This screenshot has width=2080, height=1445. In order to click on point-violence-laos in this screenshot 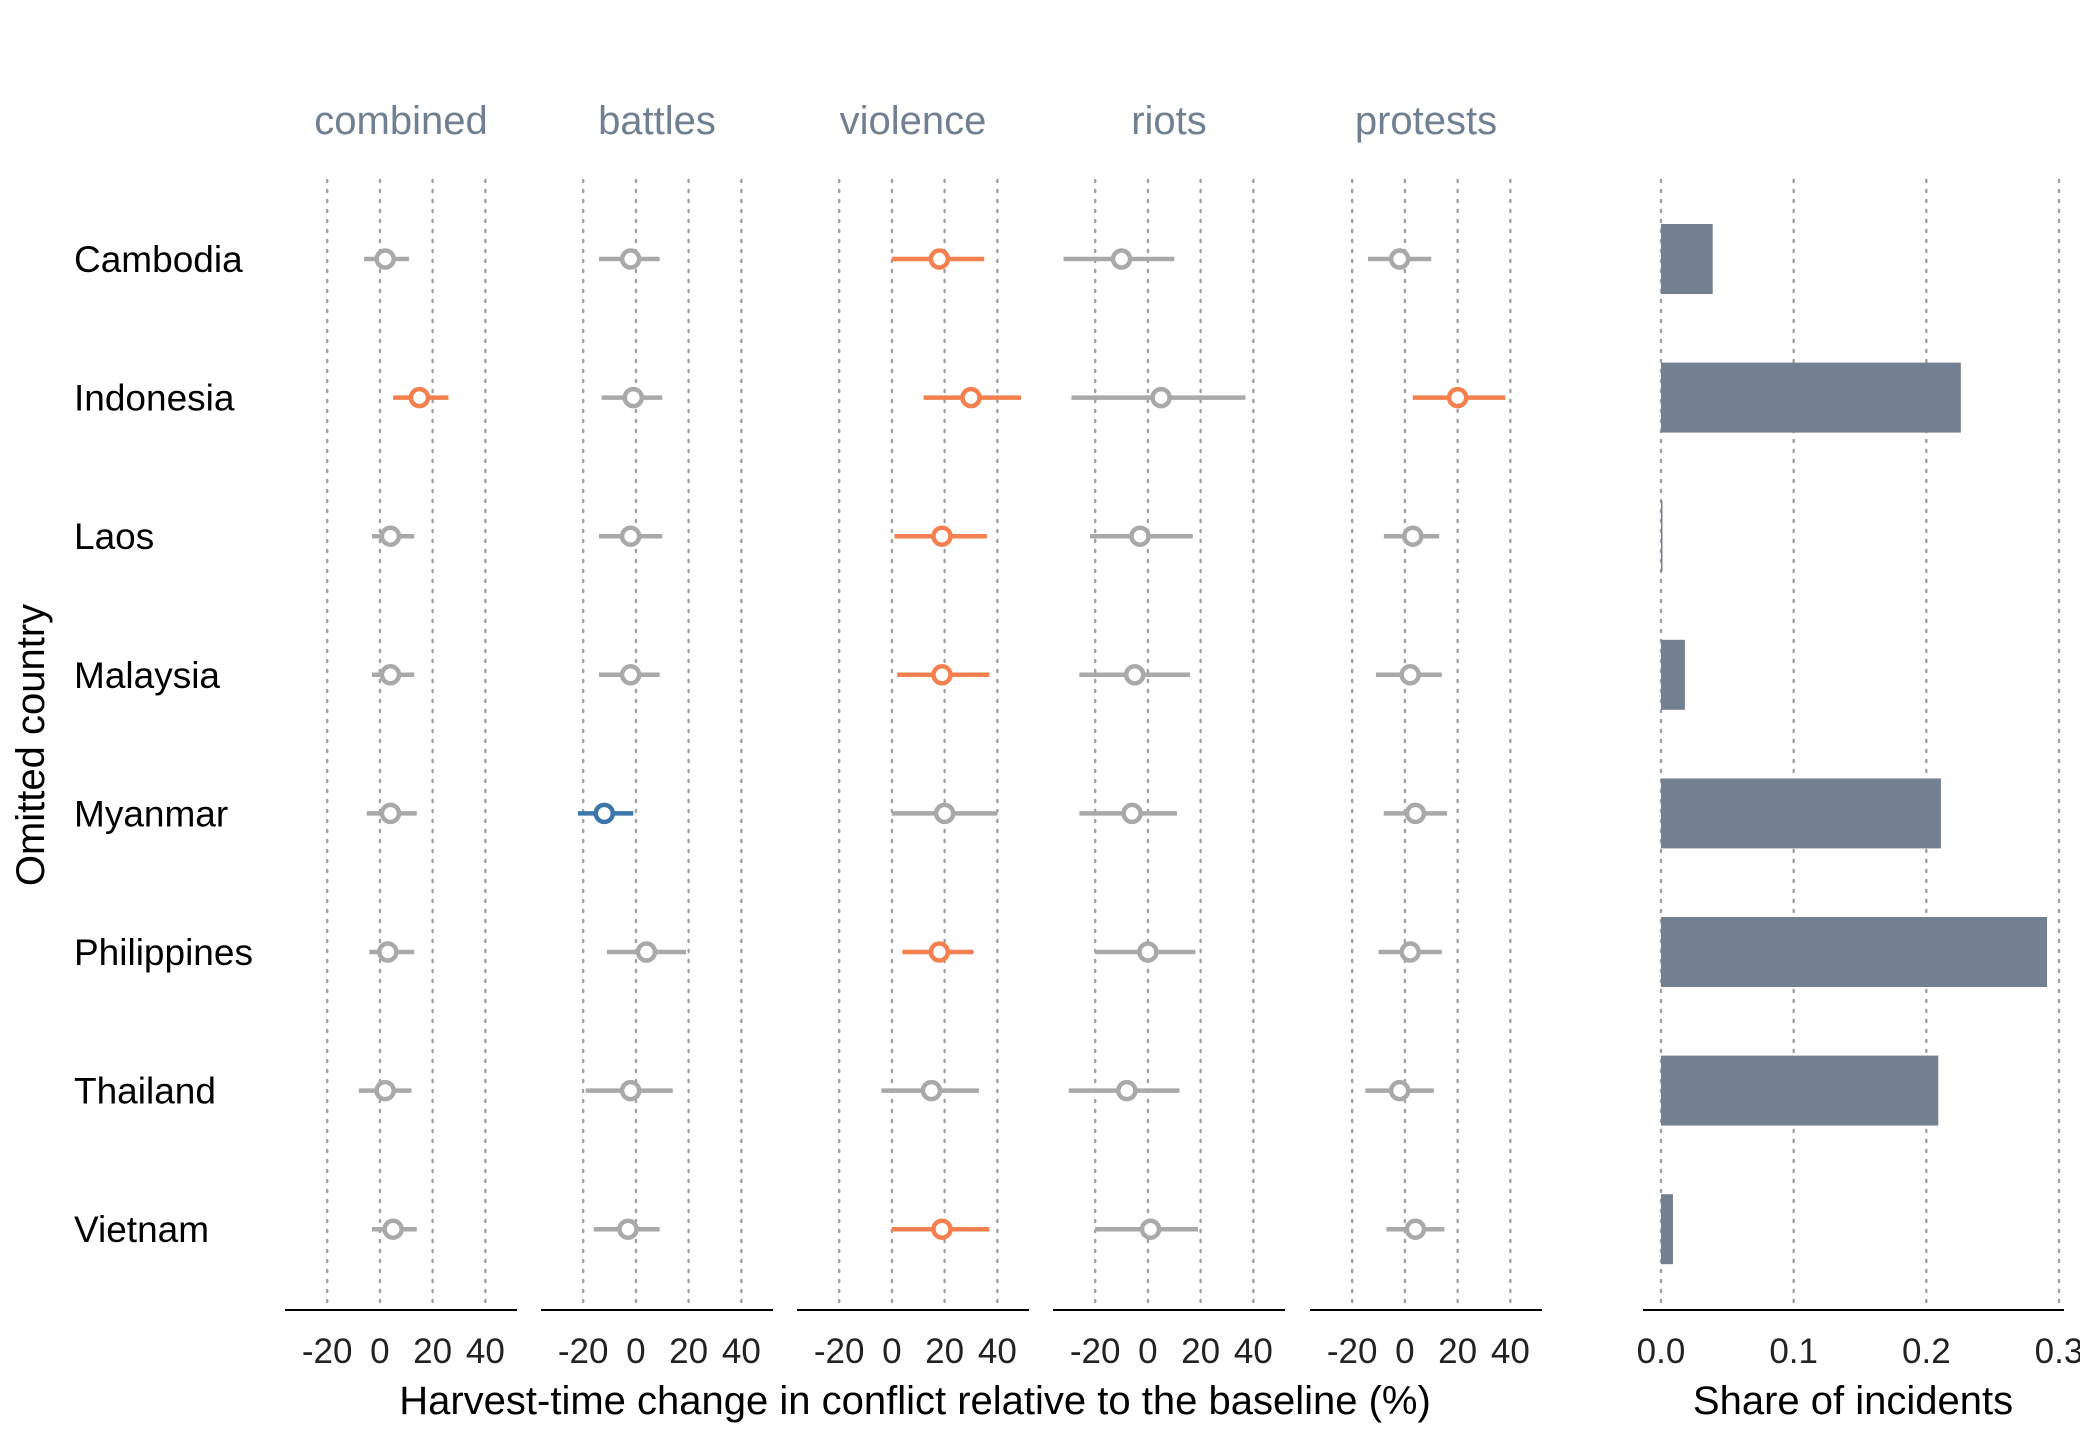, I will do `click(942, 536)`.